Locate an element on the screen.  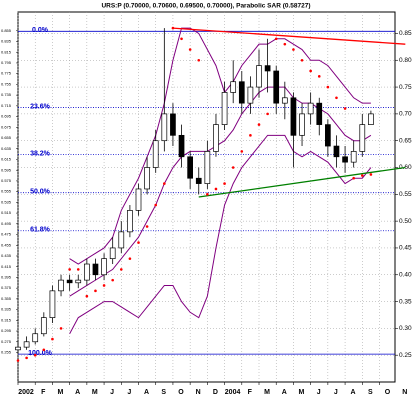
y-tick-label: 0.25 is located at coordinates (405, 355).